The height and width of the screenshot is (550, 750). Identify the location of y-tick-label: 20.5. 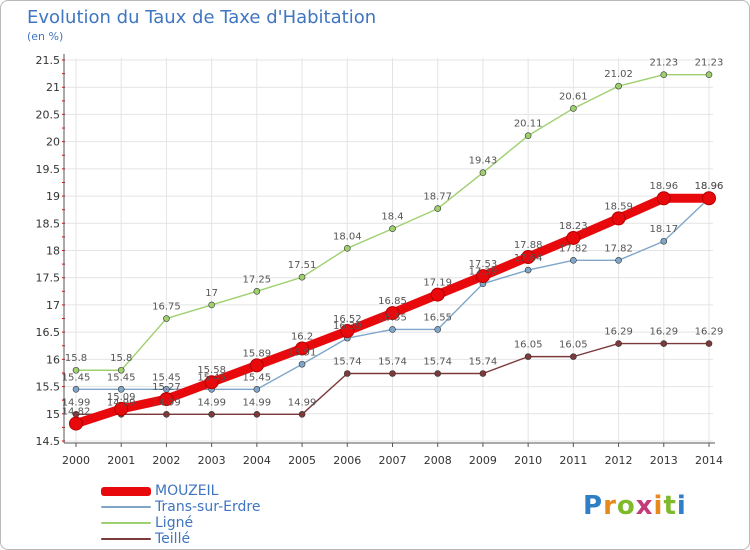
(48, 114).